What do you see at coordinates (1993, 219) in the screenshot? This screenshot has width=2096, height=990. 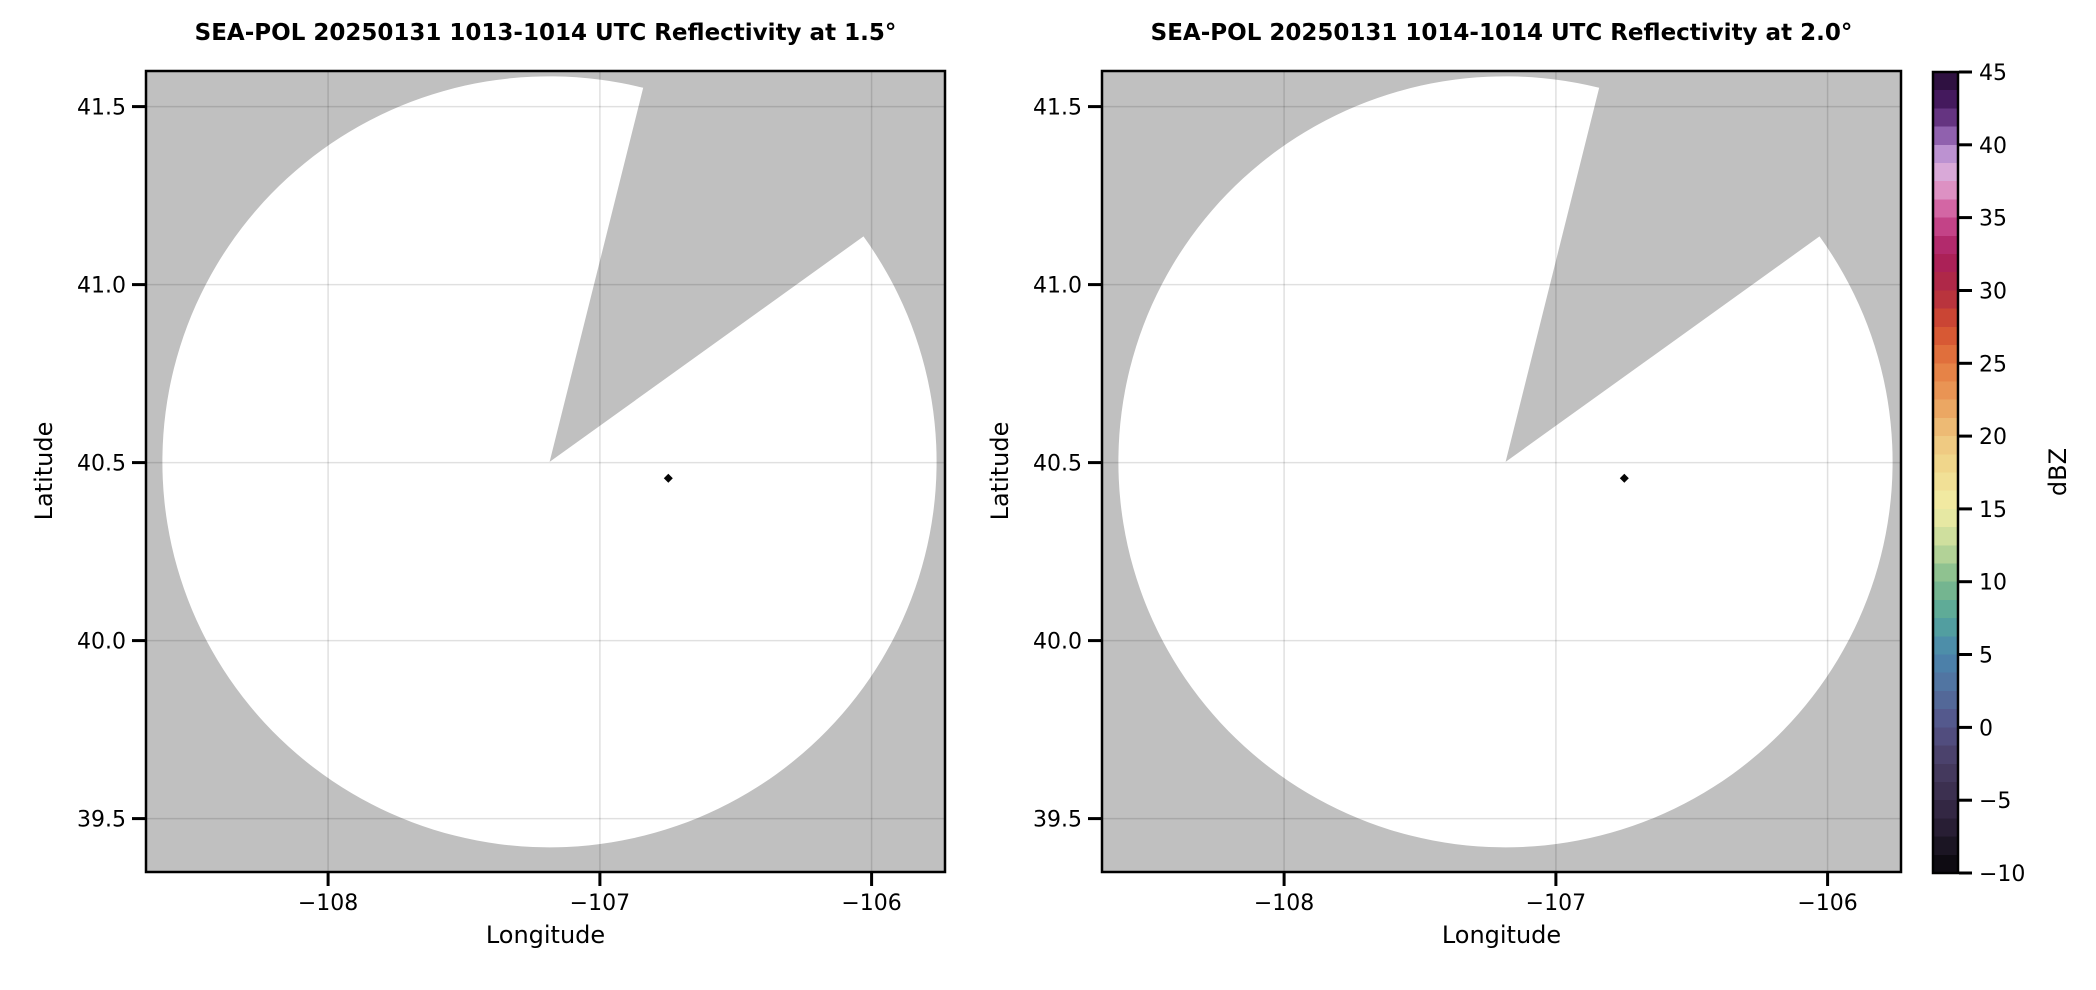 I see `colorbar-tick-label: 35` at bounding box center [1993, 219].